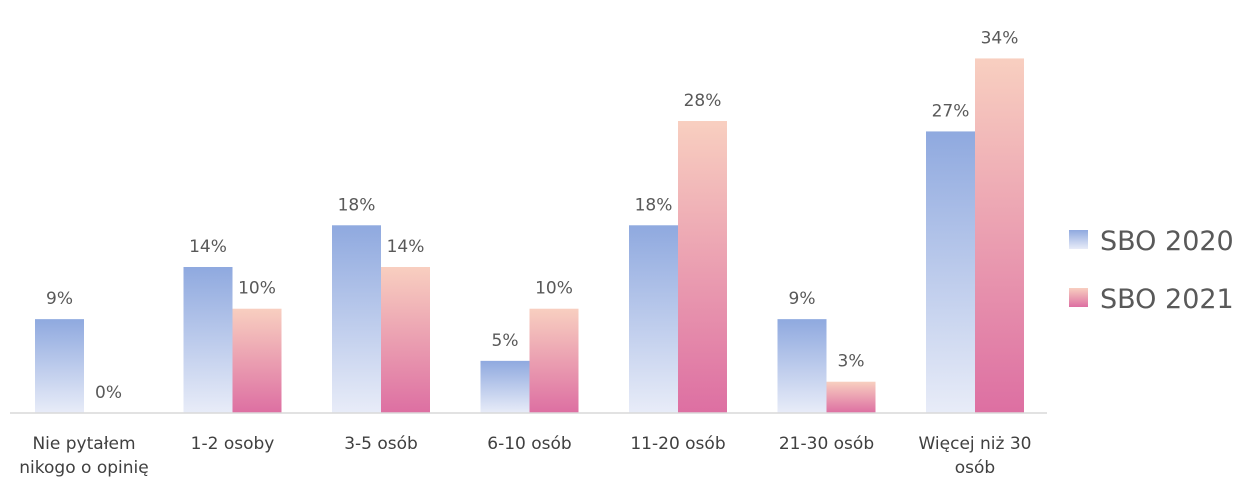 This screenshot has width=1256, height=482. What do you see at coordinates (257, 289) in the screenshot?
I see `value-label-sbo-2021-cat-1: 10%` at bounding box center [257, 289].